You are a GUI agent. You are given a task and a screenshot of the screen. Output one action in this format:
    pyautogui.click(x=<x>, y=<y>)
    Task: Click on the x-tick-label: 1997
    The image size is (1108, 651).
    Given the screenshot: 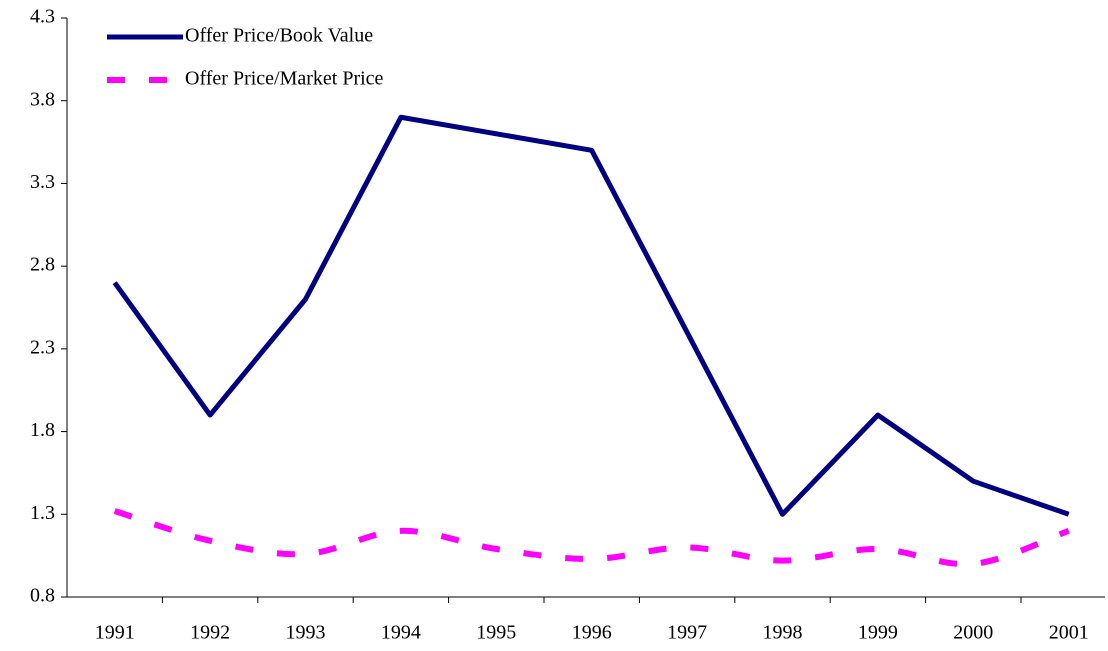 What is the action you would take?
    pyautogui.click(x=687, y=633)
    